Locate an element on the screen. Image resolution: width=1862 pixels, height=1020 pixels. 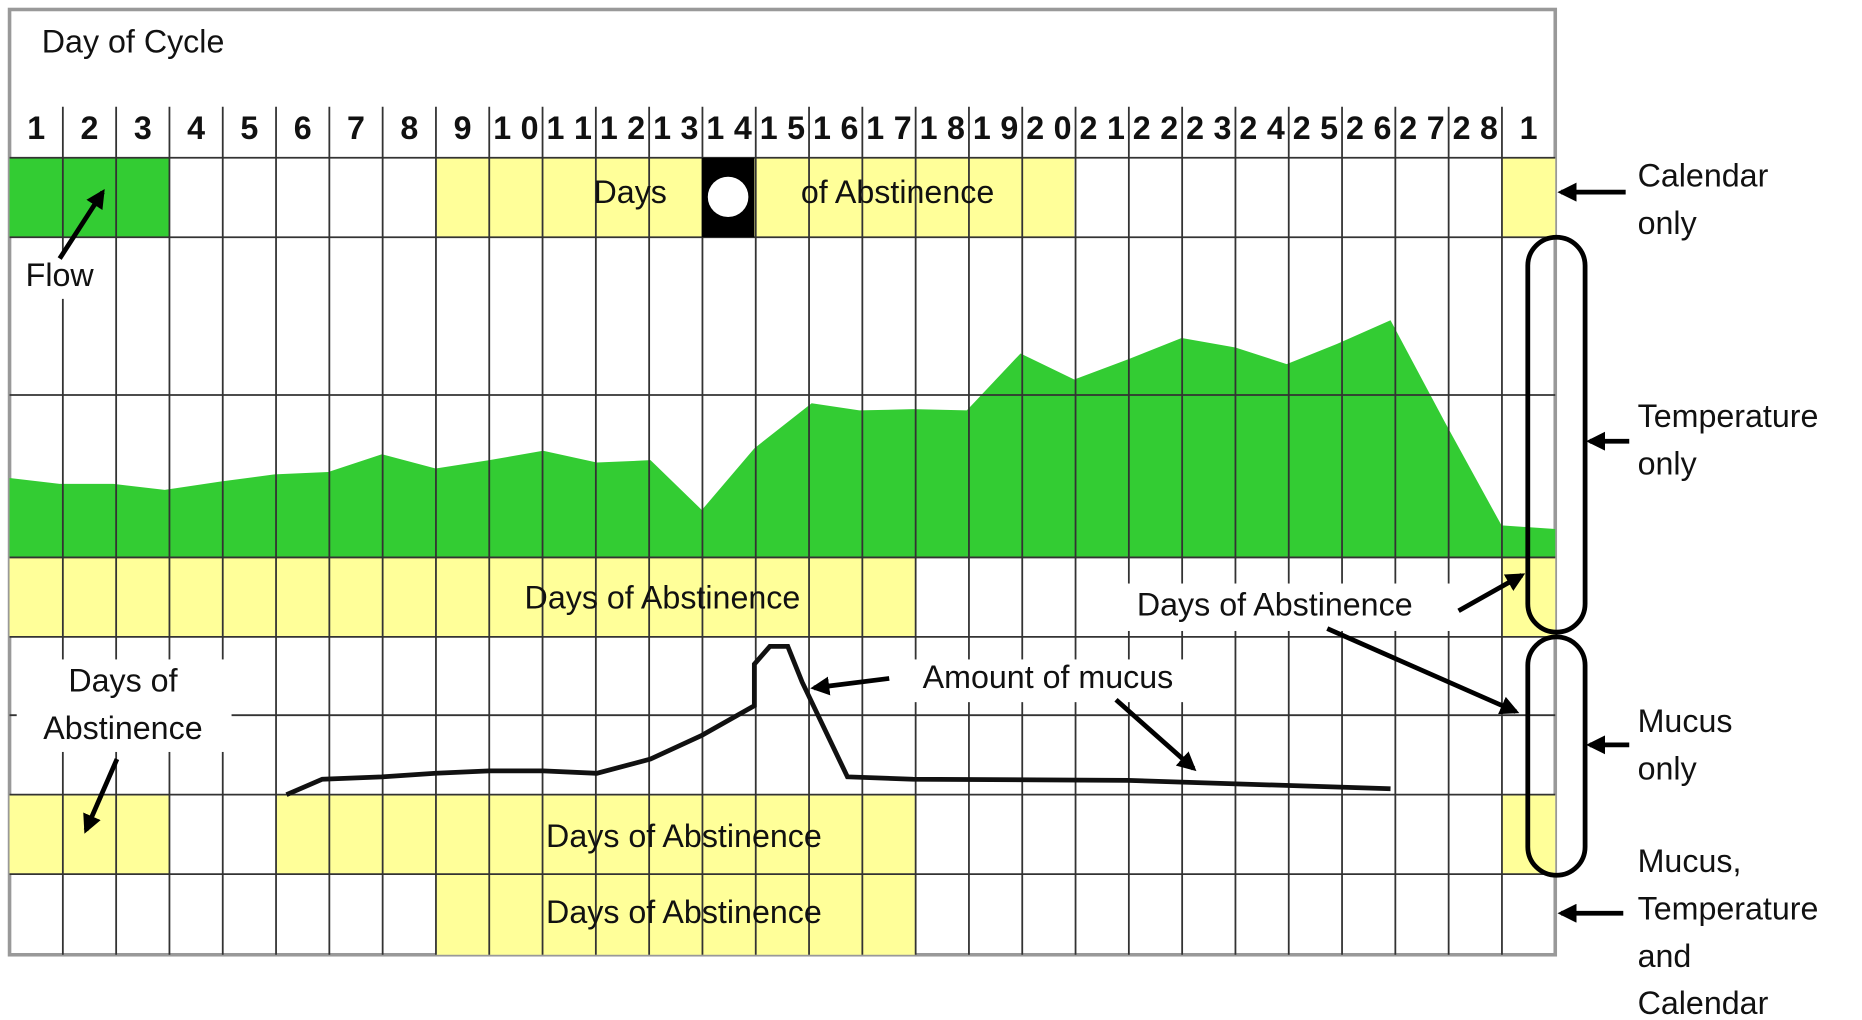
bracket-mucus is located at coordinates (1556, 756).